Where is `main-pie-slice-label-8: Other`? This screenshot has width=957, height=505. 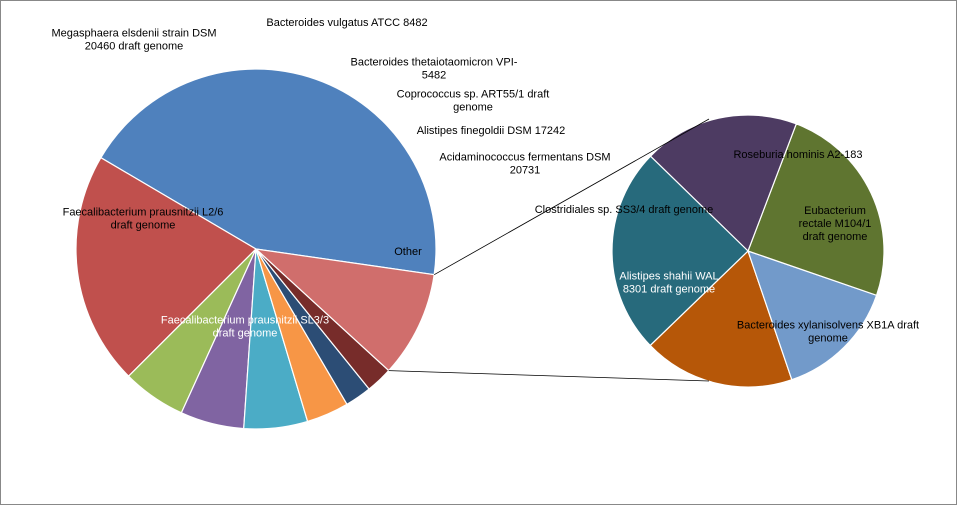 main-pie-slice-label-8: Other is located at coordinates (408, 252).